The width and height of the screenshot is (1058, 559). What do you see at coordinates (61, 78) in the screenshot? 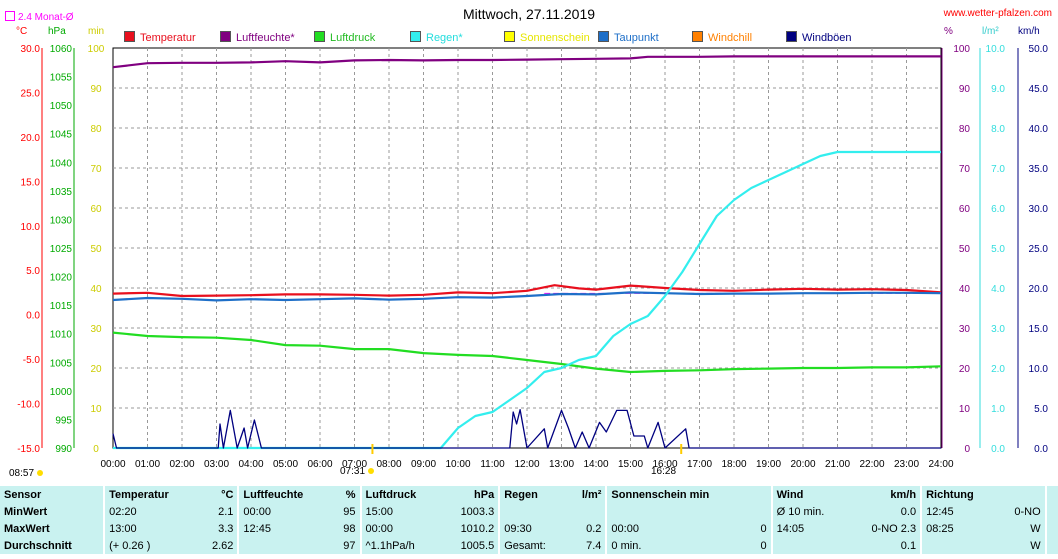
I see `pressure_hpa-tick-label: 1055` at bounding box center [61, 78].